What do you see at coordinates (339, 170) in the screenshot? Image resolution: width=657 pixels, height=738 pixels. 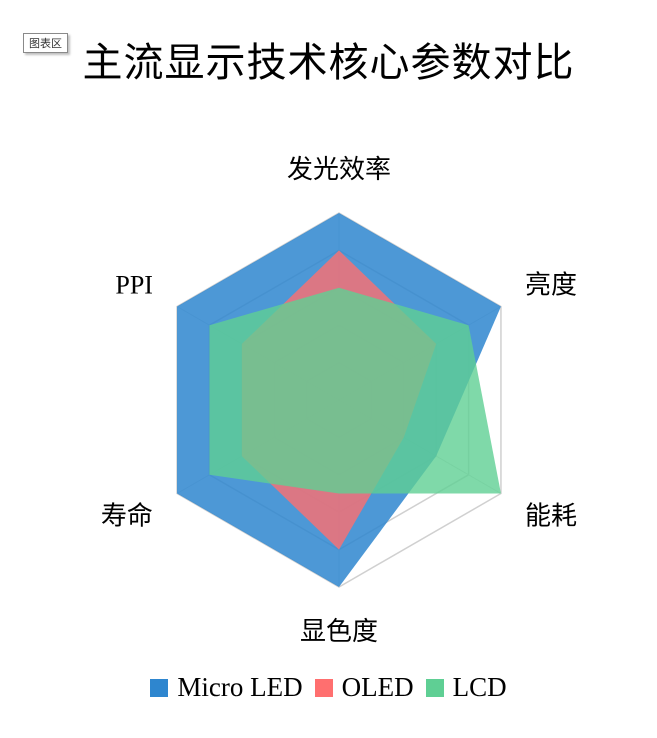 I see `axis-label: 发光效率` at bounding box center [339, 170].